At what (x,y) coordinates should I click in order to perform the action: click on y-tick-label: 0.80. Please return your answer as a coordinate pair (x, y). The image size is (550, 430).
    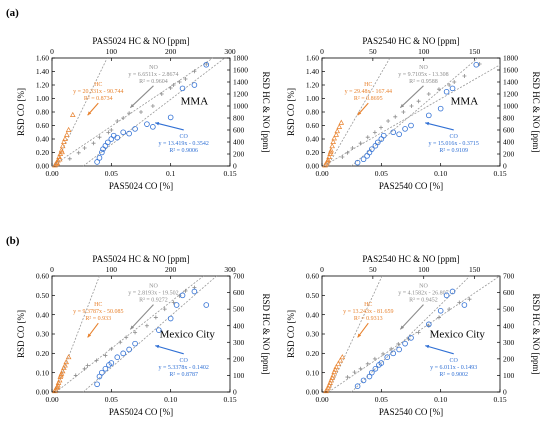
    Looking at the image, I should click on (312, 112).